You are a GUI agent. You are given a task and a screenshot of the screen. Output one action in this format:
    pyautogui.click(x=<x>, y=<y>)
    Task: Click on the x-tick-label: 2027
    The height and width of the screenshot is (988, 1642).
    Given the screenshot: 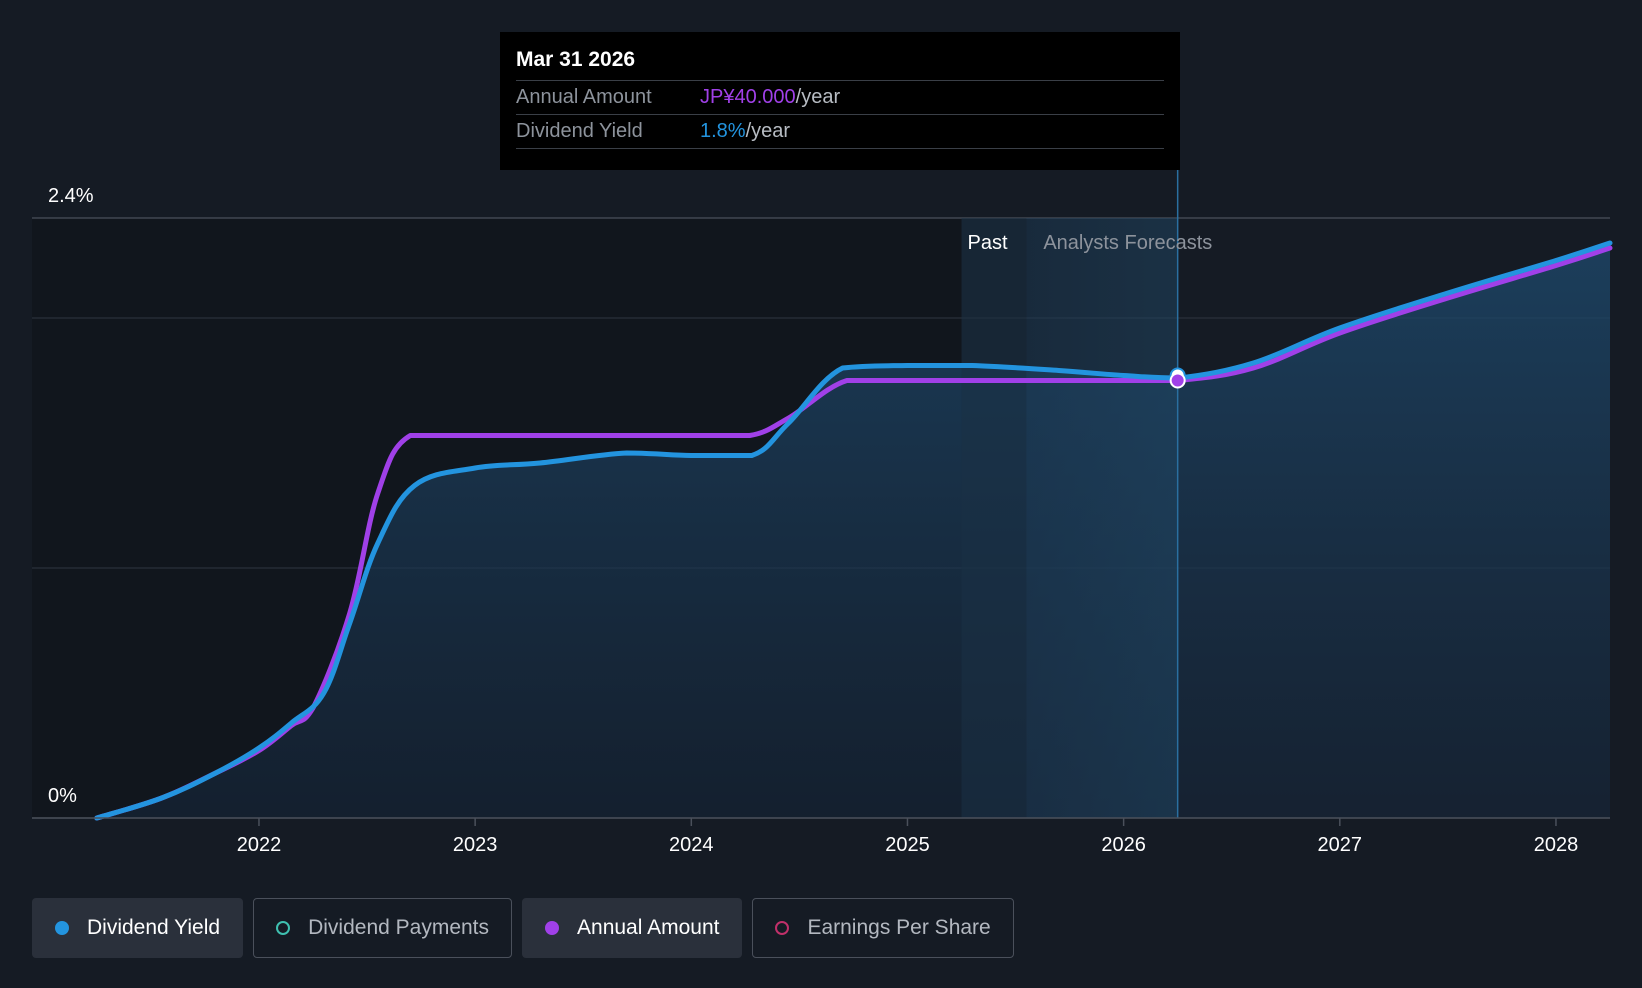 What is the action you would take?
    pyautogui.click(x=1340, y=845)
    